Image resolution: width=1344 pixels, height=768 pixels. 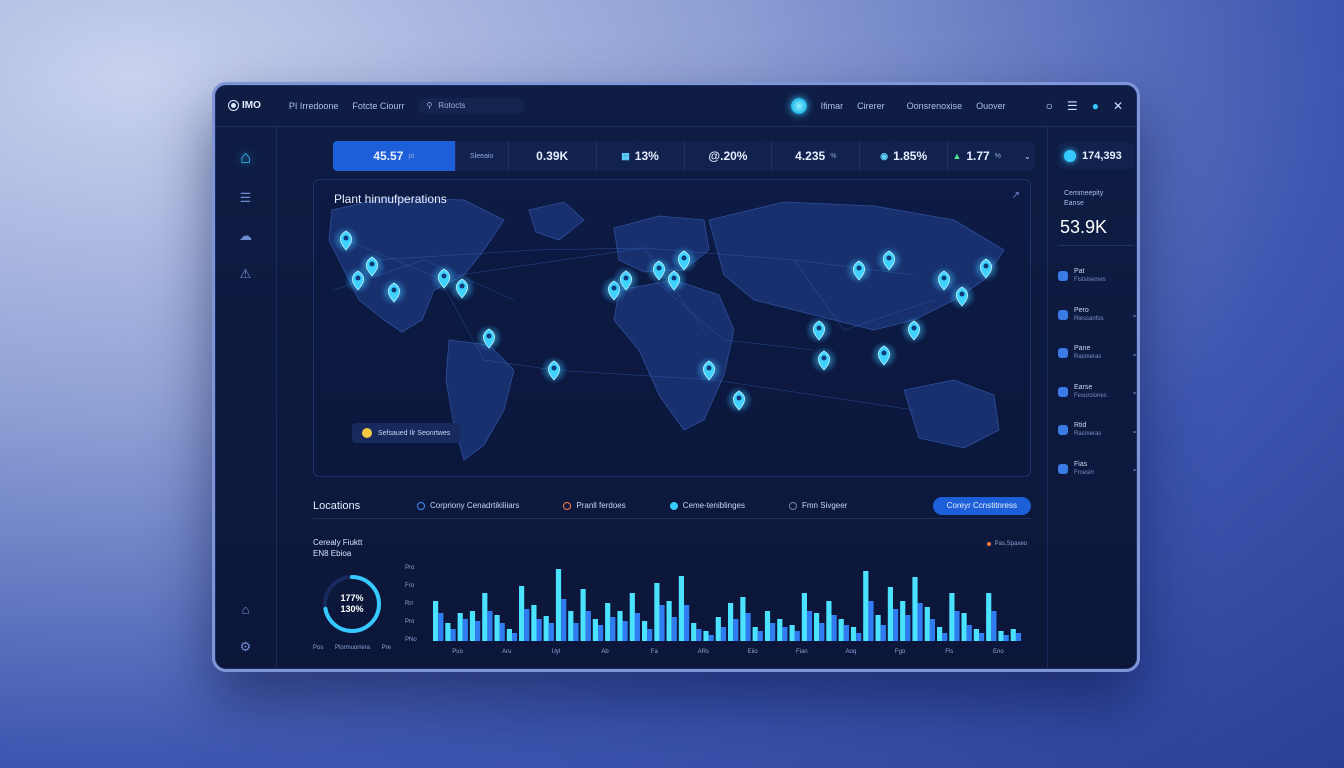 I want to click on list-item: Pat Fistsisemes, so click(x=1097, y=276).